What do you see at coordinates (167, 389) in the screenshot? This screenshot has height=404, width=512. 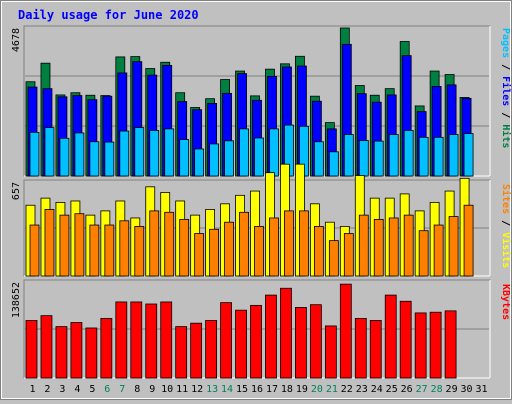 I see `x-tick-label: 10` at bounding box center [167, 389].